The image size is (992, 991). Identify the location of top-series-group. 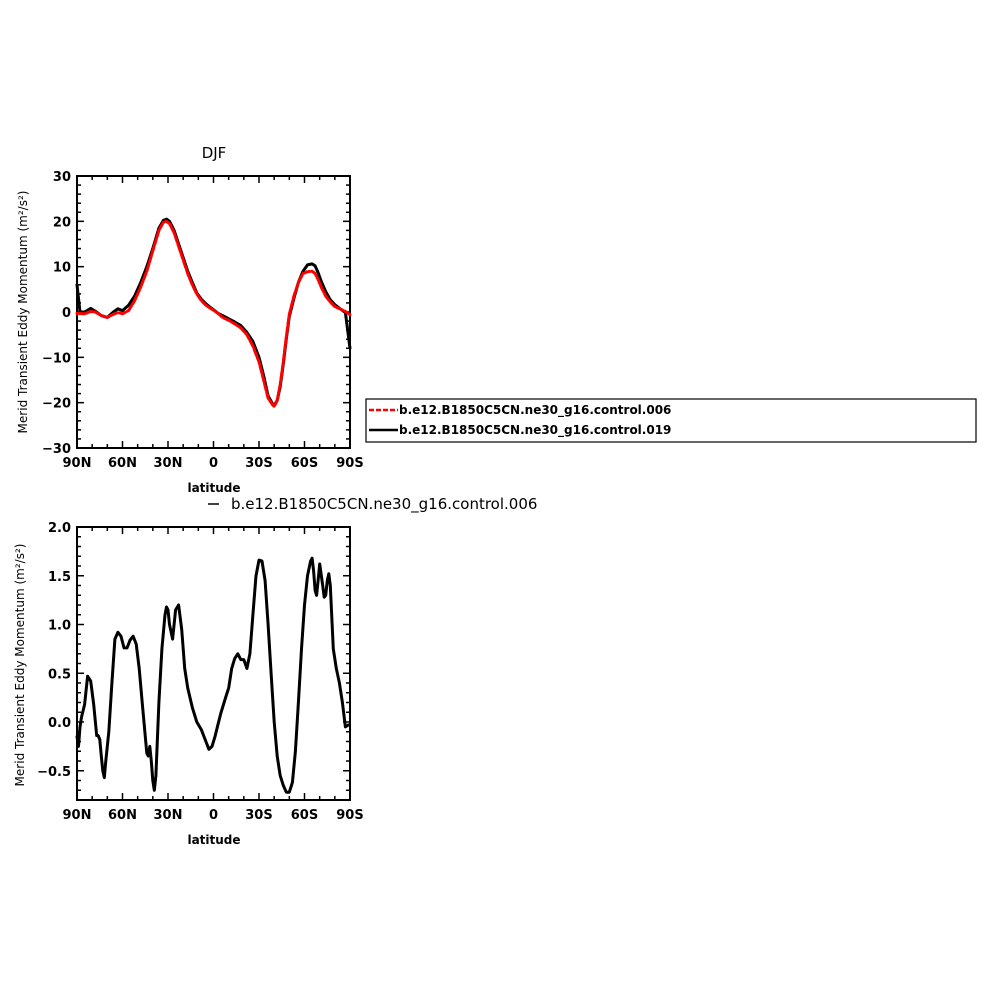
(213, 312).